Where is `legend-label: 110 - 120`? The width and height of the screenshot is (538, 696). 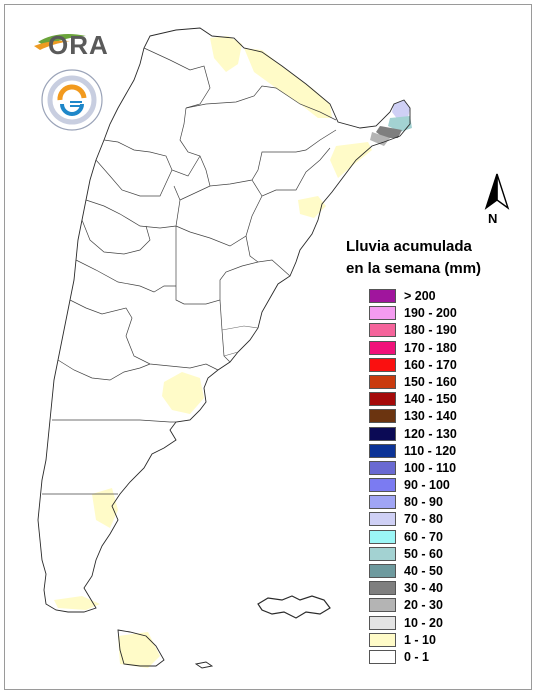
legend-label: 110 - 120 is located at coordinates (430, 450).